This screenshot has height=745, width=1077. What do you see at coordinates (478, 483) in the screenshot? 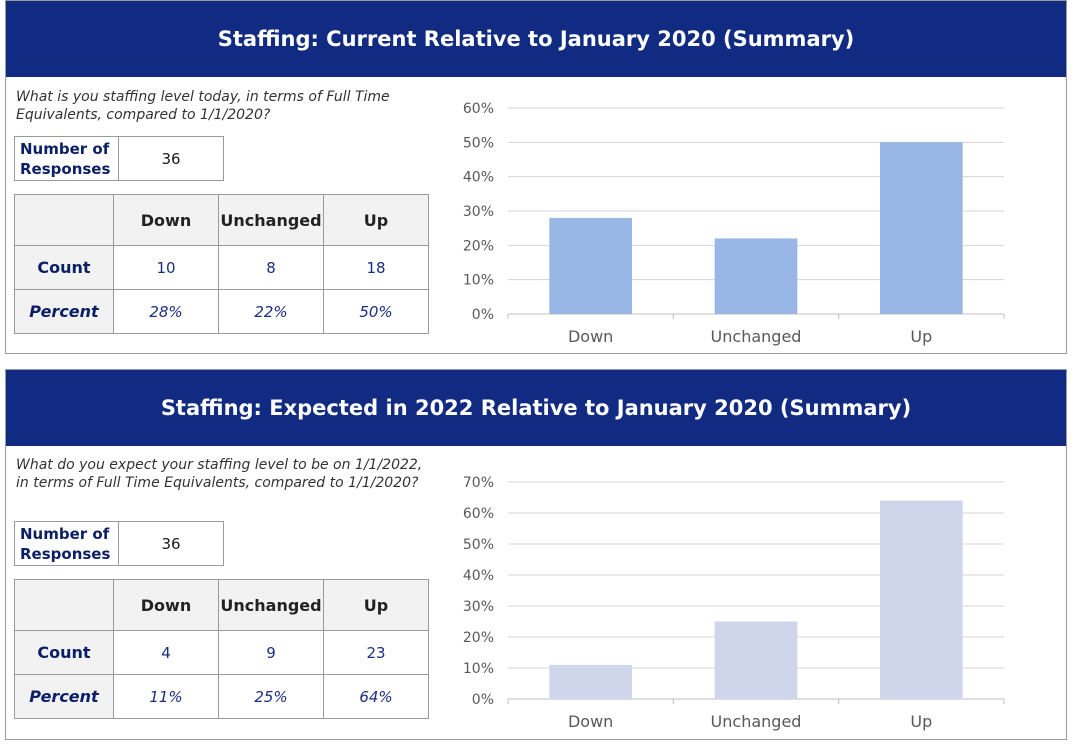
I see `y-tick-label: 70%` at bounding box center [478, 483].